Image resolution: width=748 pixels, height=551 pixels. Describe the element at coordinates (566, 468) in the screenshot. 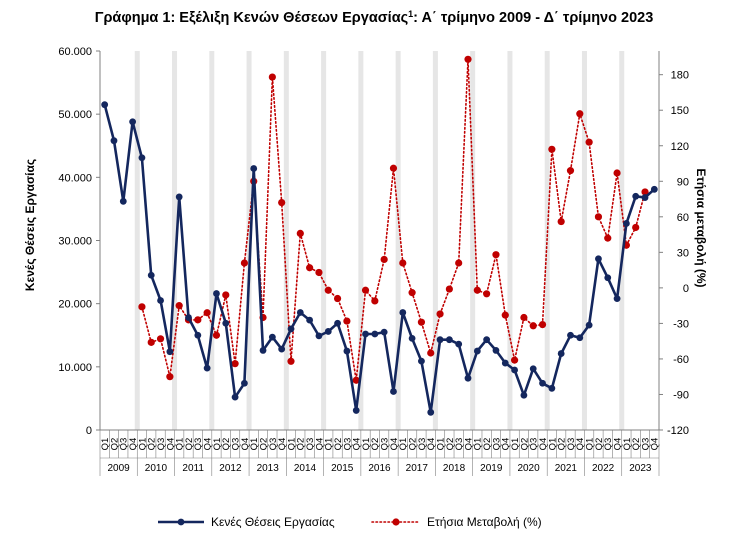

I see `x-year-label: 2021` at that location.